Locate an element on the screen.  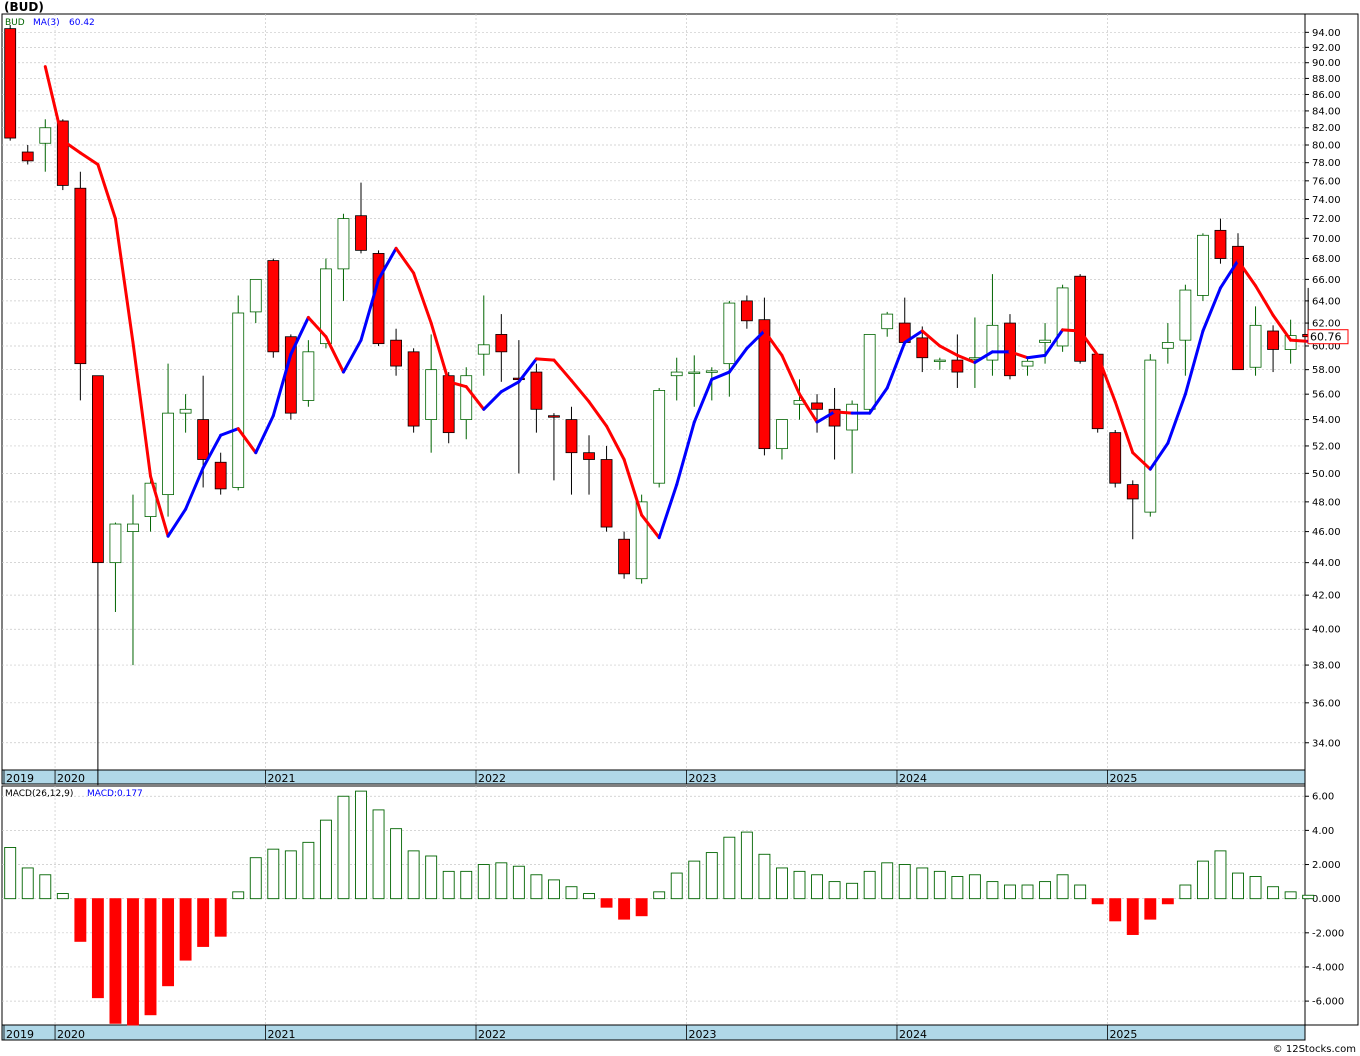
year-tick-label: 2020 is located at coordinates (71, 778).